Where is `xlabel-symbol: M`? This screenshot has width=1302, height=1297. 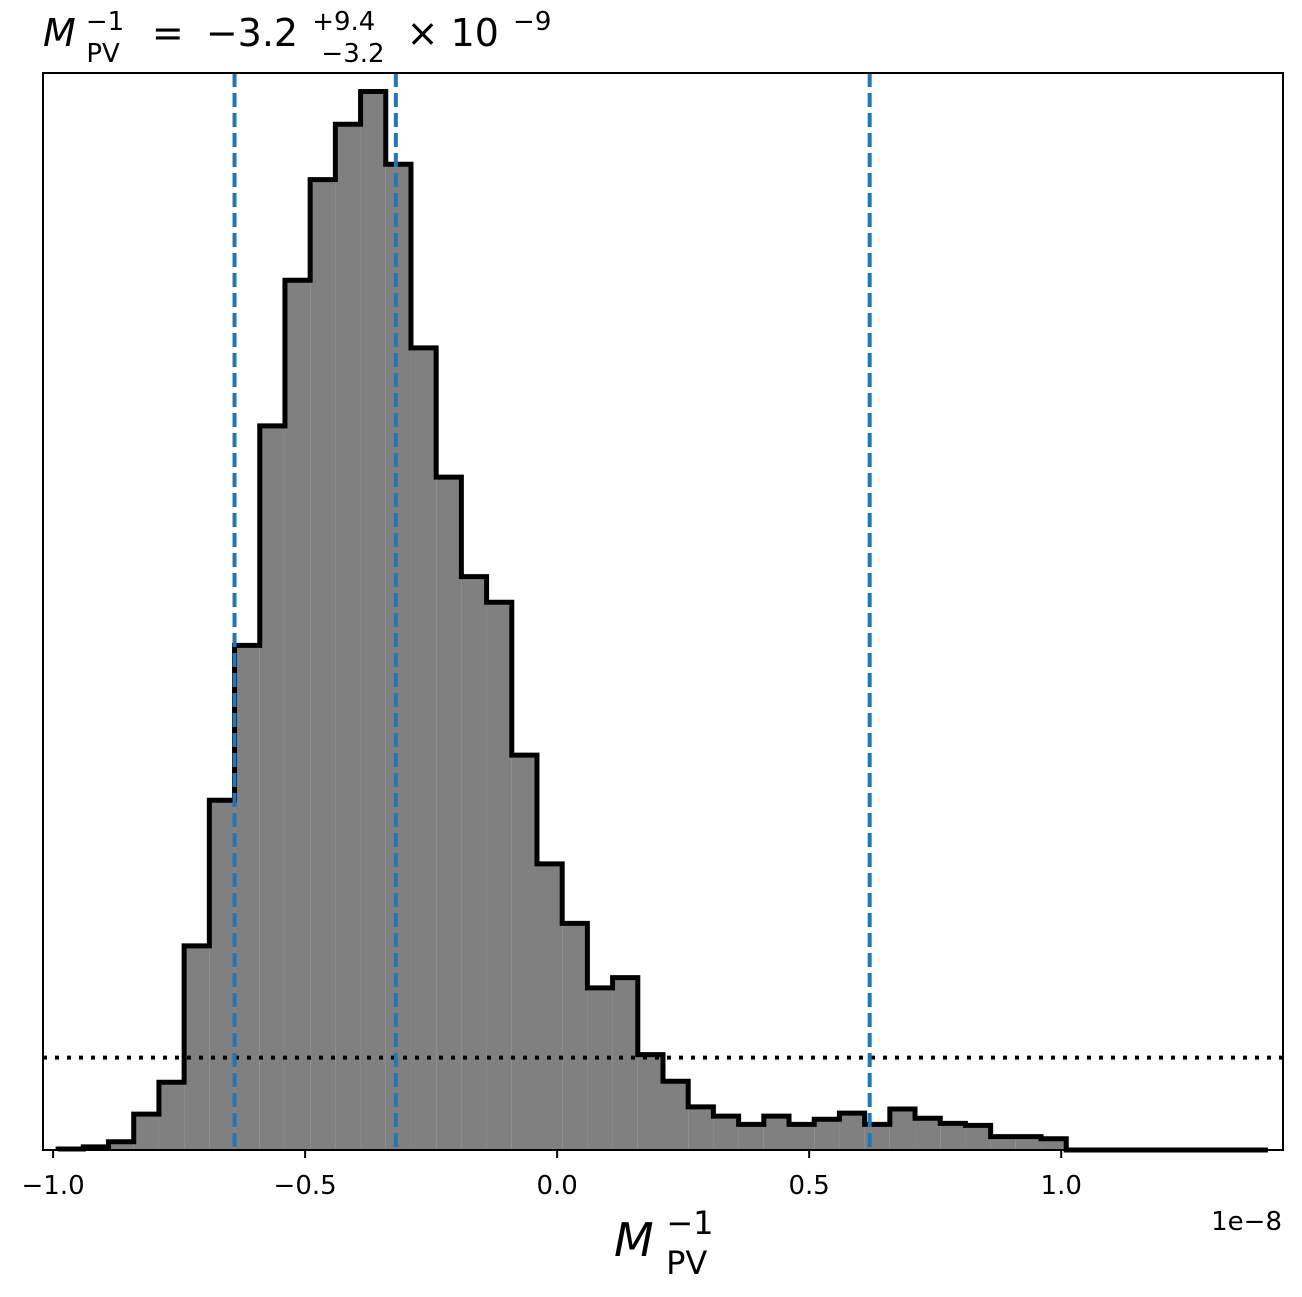 xlabel-symbol: M is located at coordinates (634, 1240).